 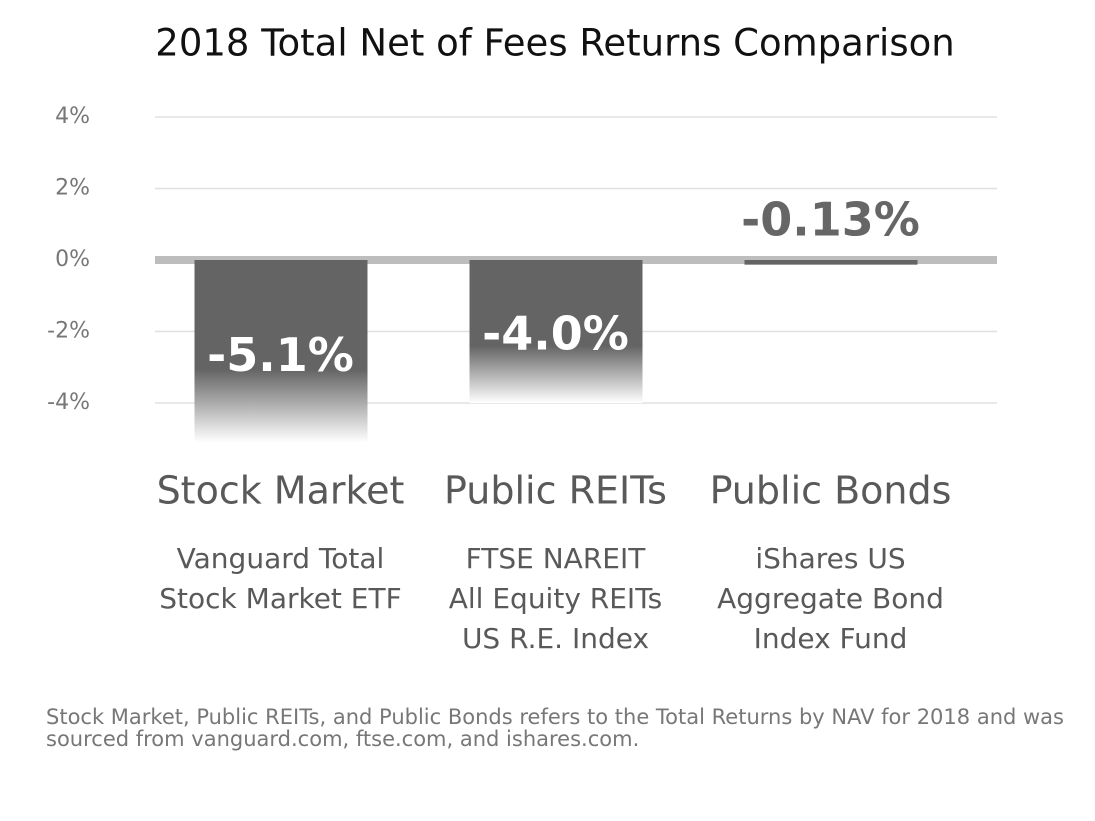 What do you see at coordinates (281, 558) in the screenshot?
I see `category-description: Vanguard Total` at bounding box center [281, 558].